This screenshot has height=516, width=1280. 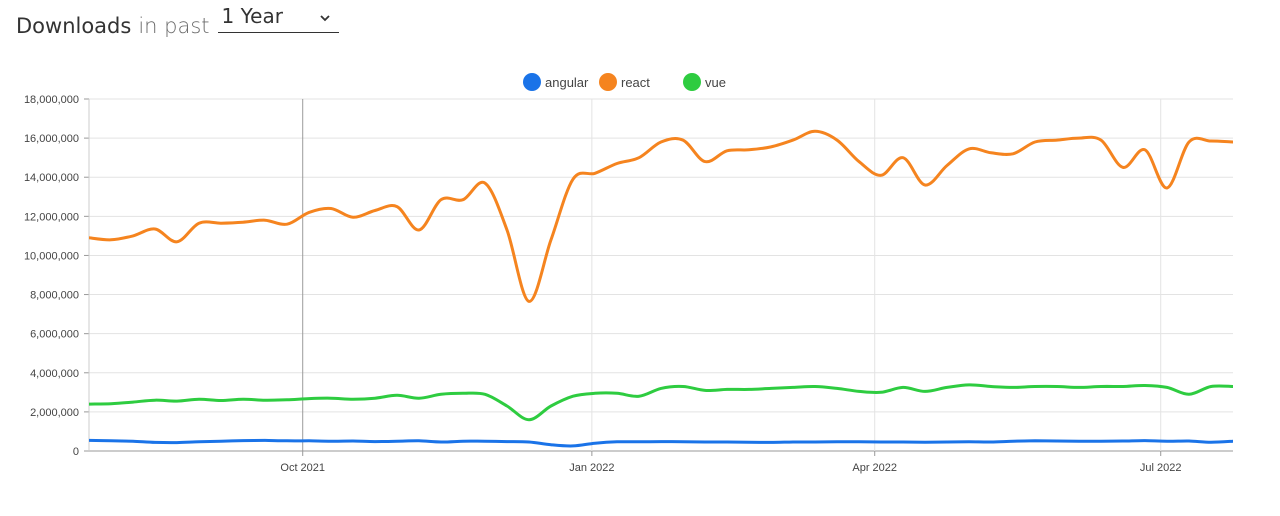 I want to click on x-tick-label: Oct 2021, so click(x=302, y=468).